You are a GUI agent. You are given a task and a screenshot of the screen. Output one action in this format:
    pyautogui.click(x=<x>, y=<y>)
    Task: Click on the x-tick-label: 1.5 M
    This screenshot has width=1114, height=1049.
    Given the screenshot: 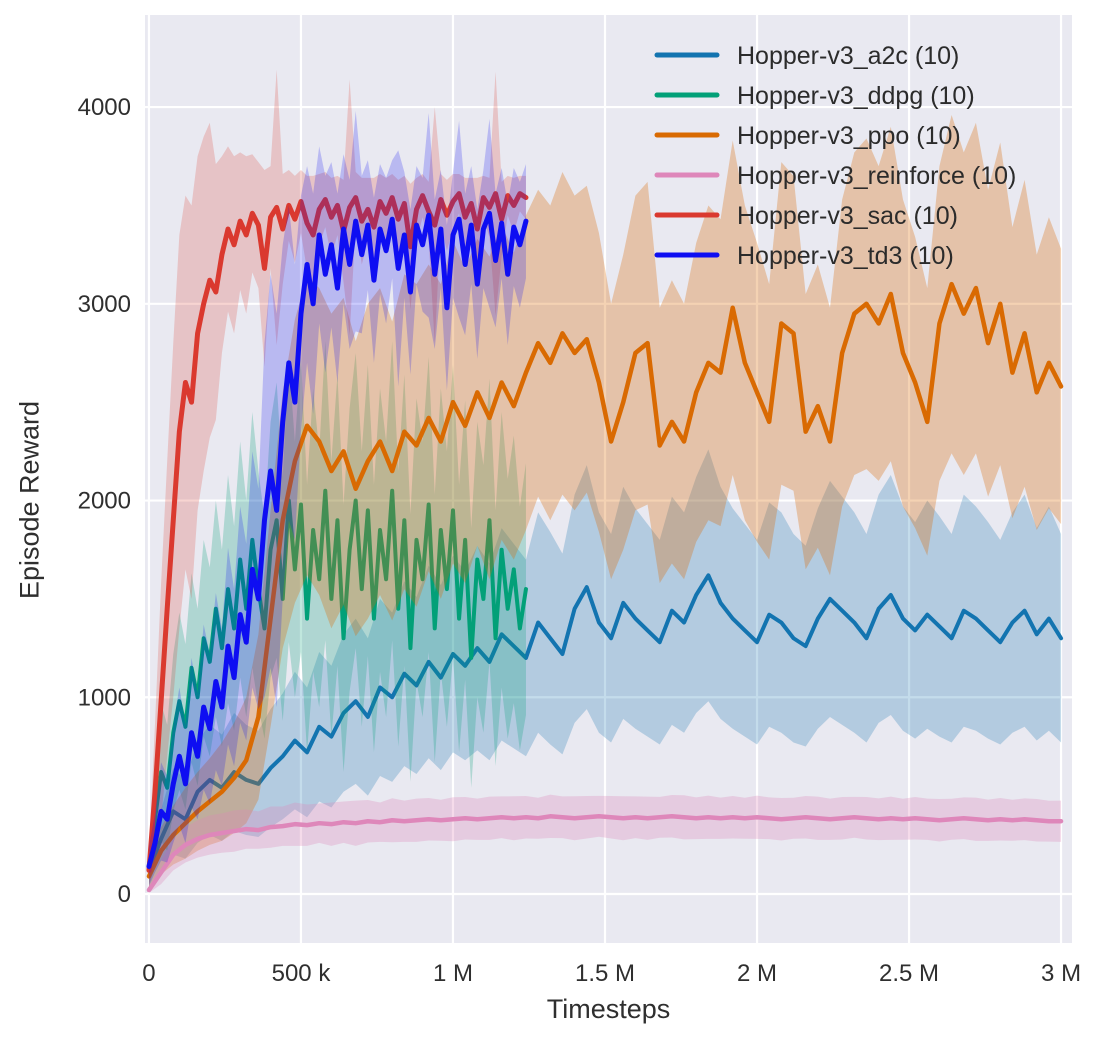 What is the action you would take?
    pyautogui.click(x=605, y=973)
    